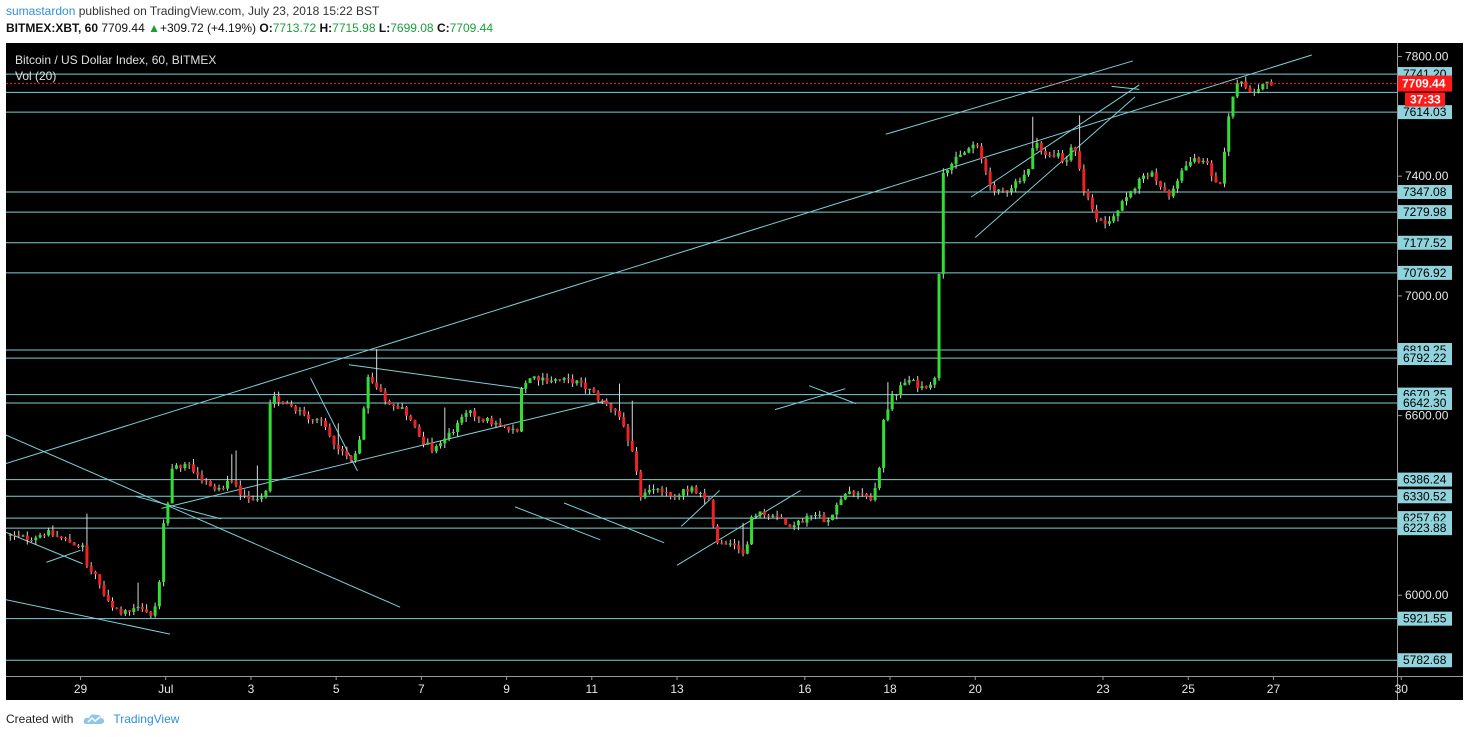 The width and height of the screenshot is (1467, 737). I want to click on level-label-text: 5921.55, so click(1425, 619).